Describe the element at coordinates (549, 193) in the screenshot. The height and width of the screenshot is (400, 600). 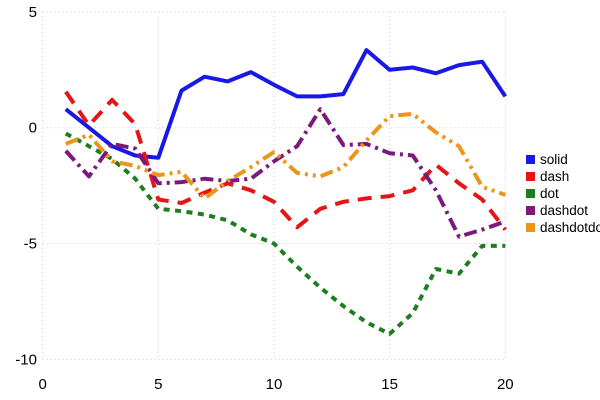
I see `legend-label: dot` at that location.